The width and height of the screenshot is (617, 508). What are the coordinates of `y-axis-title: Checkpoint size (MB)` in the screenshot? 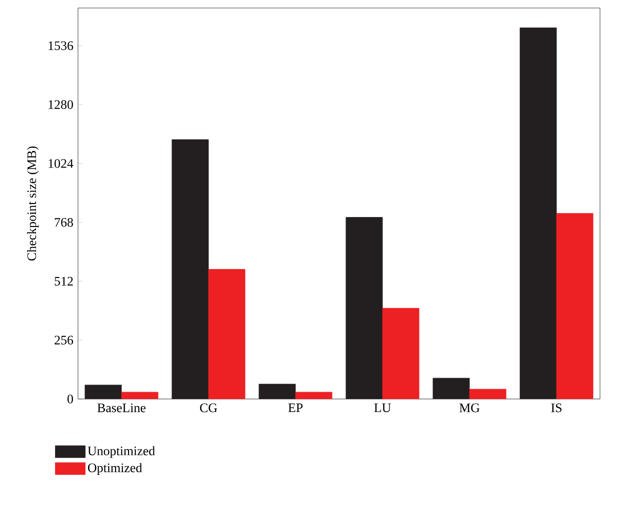 It's located at (33, 203).